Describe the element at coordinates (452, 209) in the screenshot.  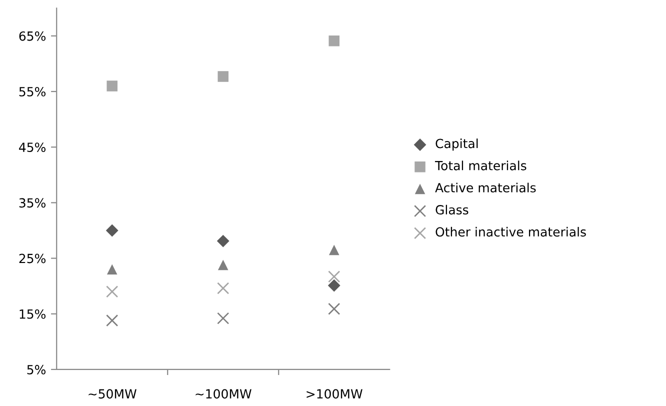
I see `legend-label: Glass` at that location.